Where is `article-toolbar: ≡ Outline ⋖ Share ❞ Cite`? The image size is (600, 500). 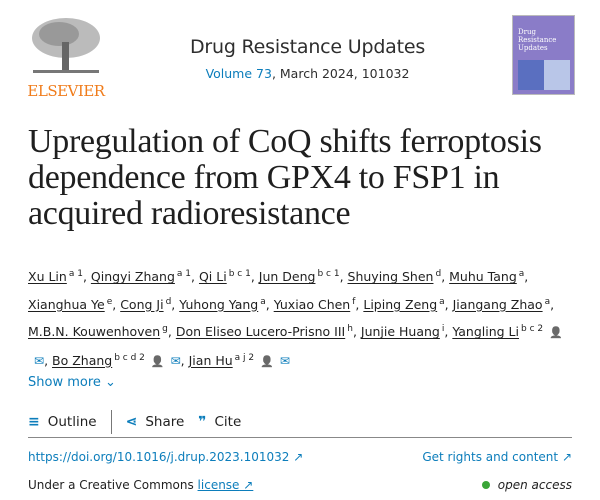
article-toolbar: ≡ Outline ⋖ Share ❞ Cite is located at coordinates (134, 422).